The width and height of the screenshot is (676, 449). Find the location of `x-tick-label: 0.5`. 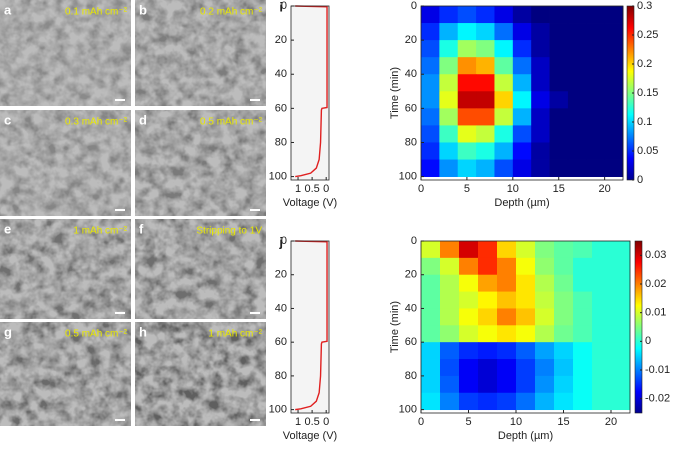

x-tick-label: 0.5 is located at coordinates (311, 189).